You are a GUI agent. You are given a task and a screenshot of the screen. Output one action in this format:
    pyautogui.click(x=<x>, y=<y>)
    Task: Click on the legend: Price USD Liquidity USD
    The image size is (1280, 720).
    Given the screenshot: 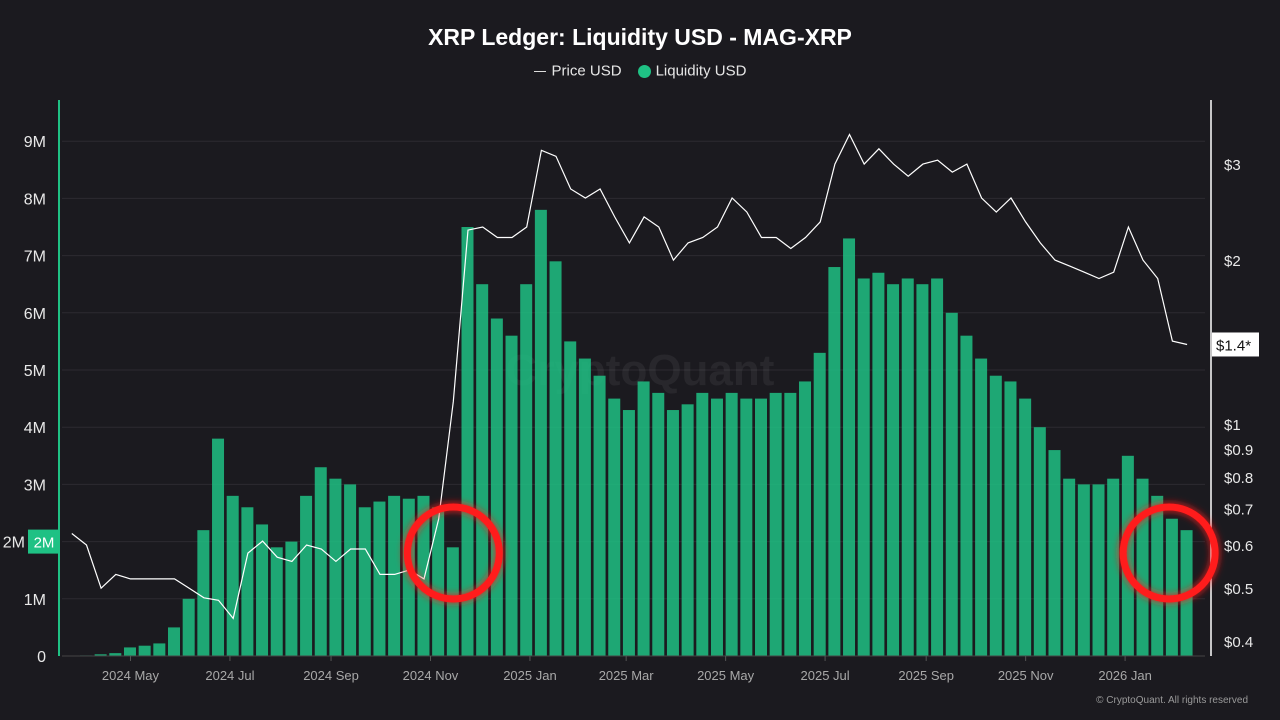 What is the action you would take?
    pyautogui.click(x=640, y=71)
    